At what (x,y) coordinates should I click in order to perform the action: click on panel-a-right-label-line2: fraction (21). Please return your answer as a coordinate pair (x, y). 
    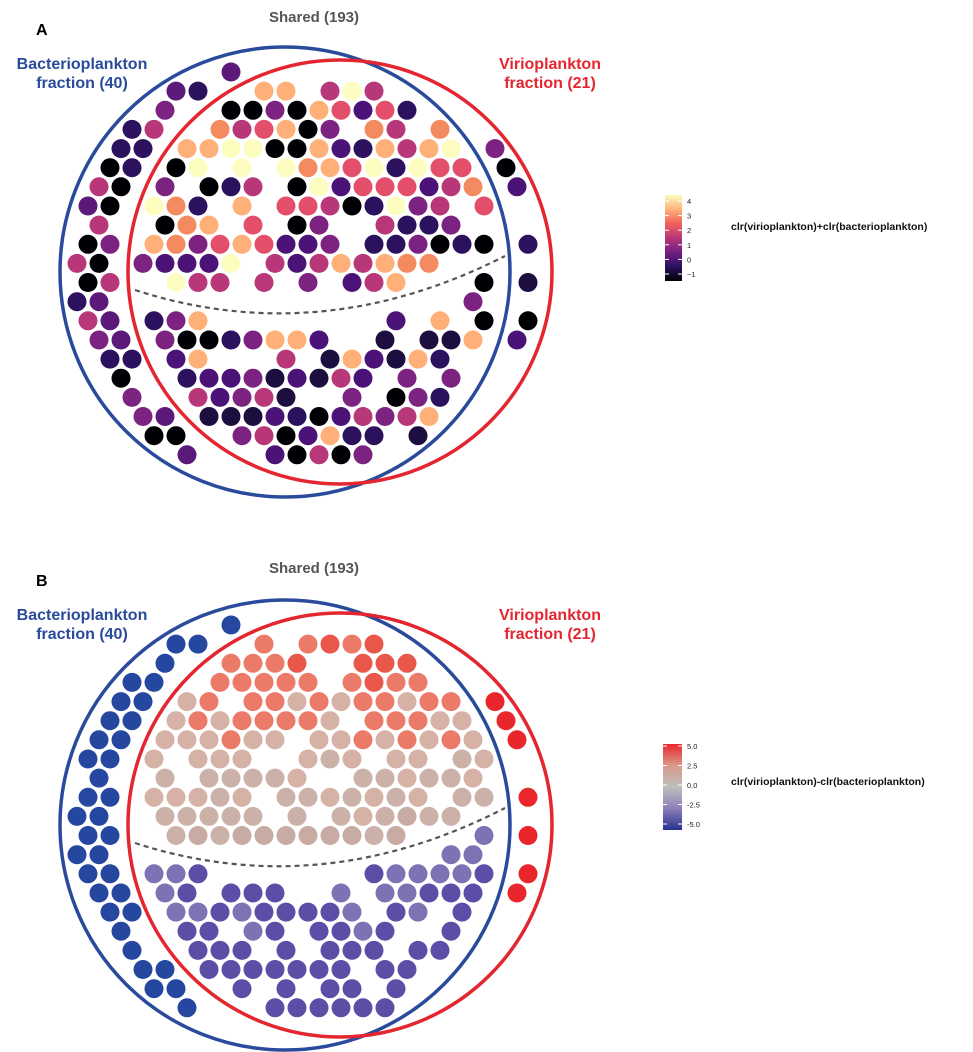
    Looking at the image, I should click on (550, 83).